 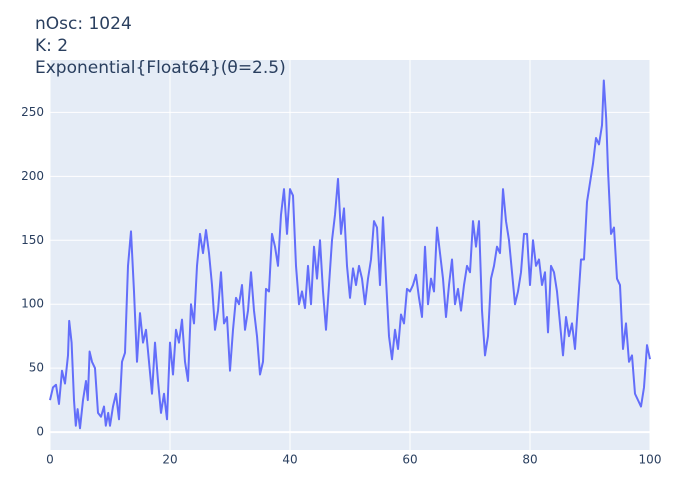 I want to click on y-tick-label: 100, so click(x=32, y=304).